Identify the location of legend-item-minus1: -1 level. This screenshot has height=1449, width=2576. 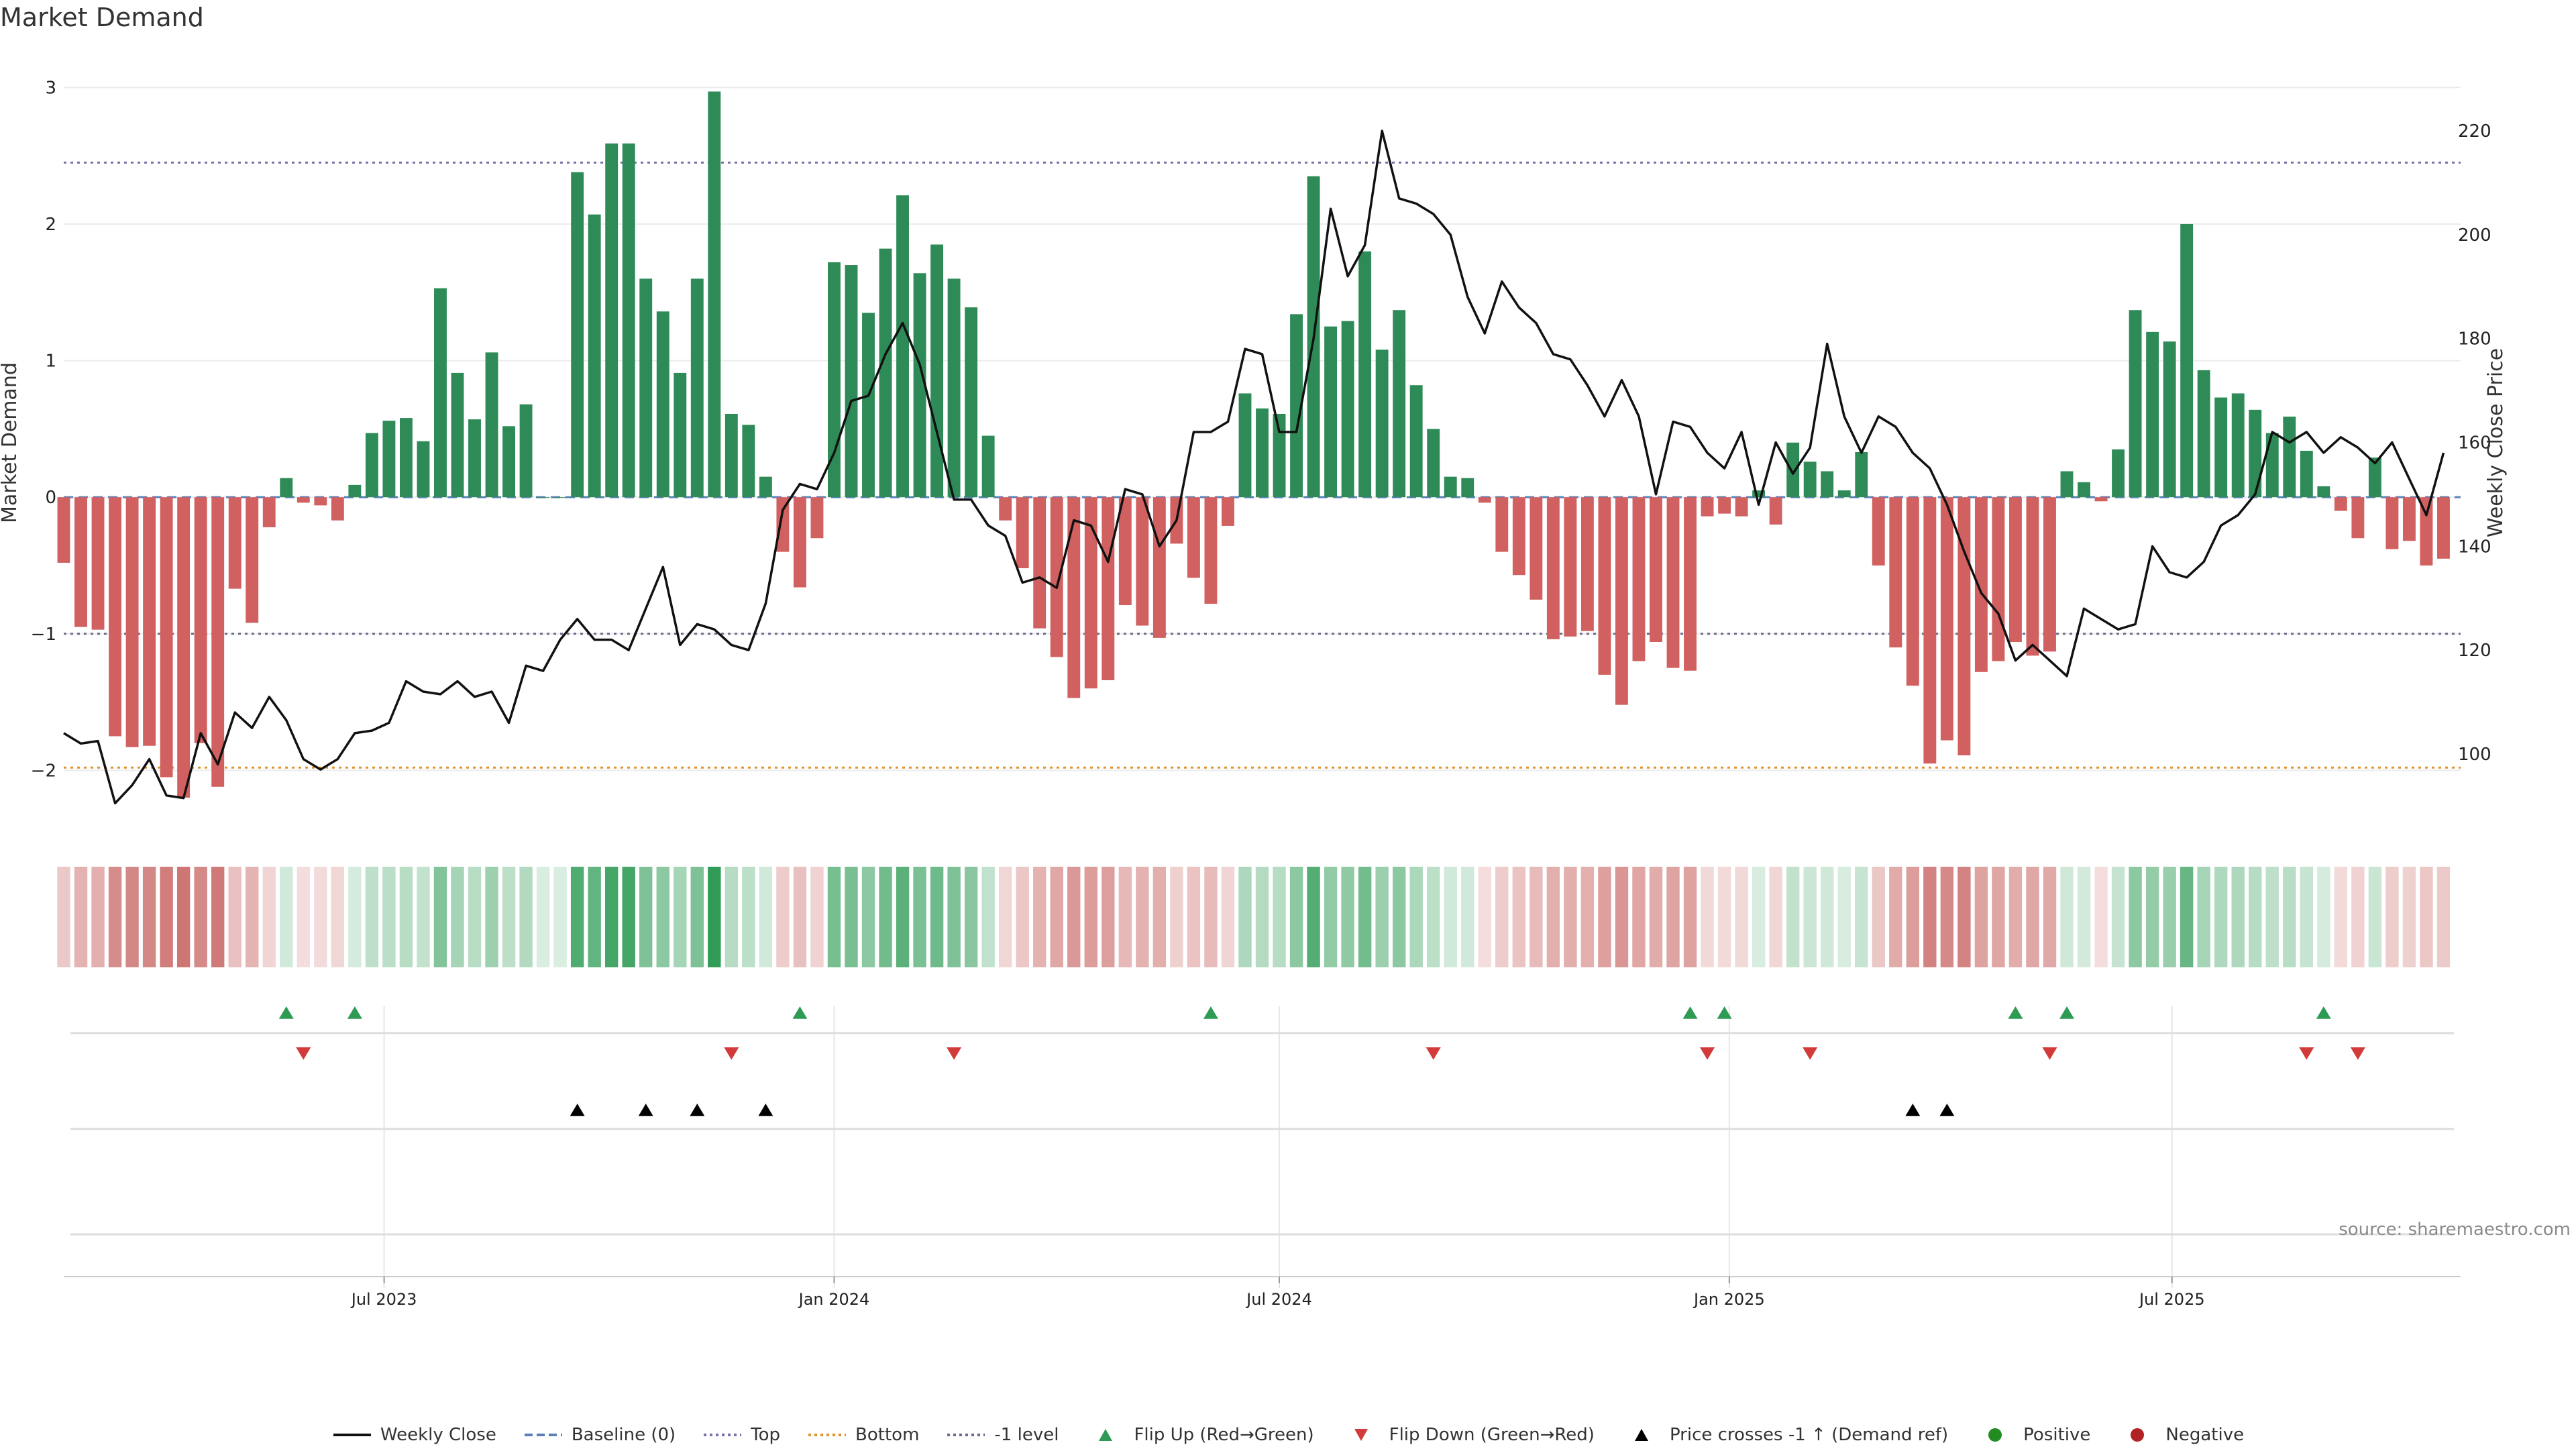
(1002, 1435).